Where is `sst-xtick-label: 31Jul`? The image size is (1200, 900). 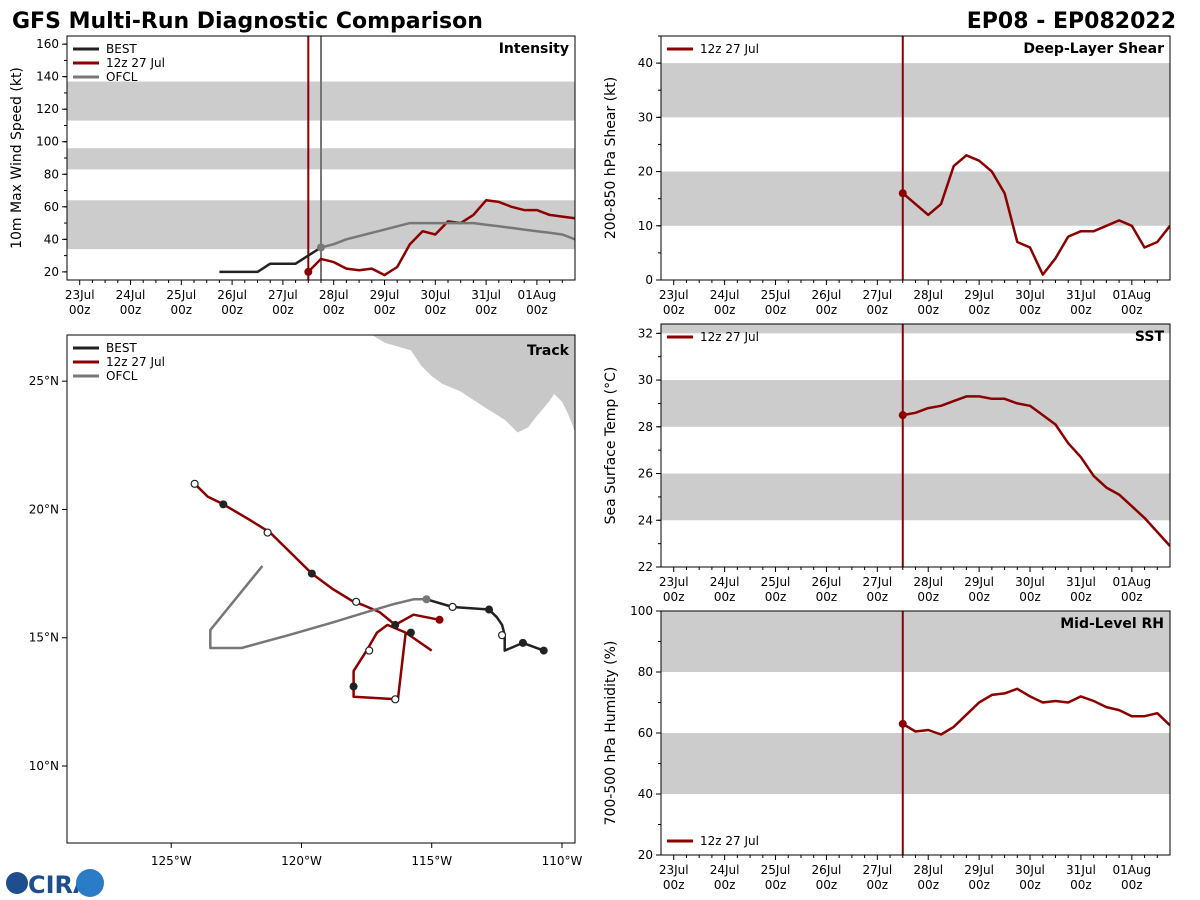
sst-xtick-label: 31Jul is located at coordinates (1081, 582).